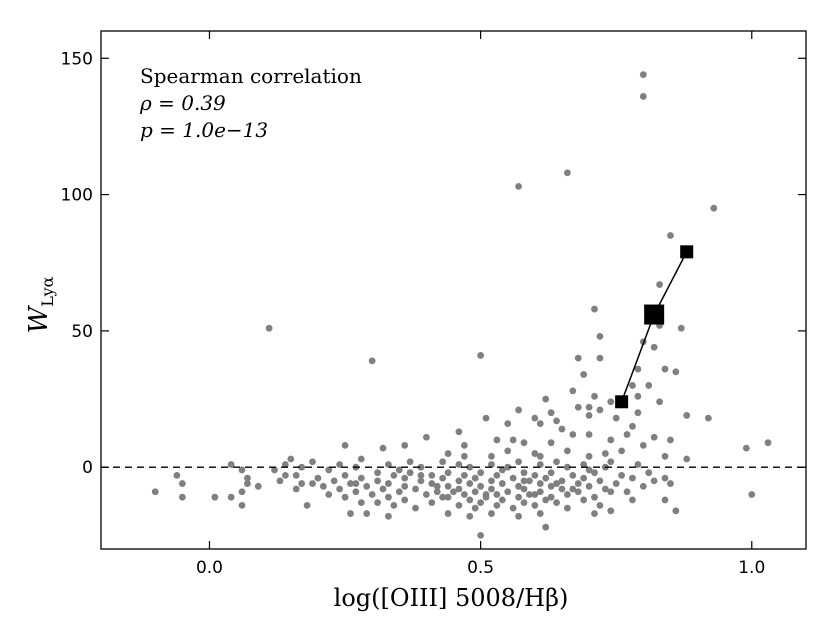  I want to click on binned-series, so click(654, 327).